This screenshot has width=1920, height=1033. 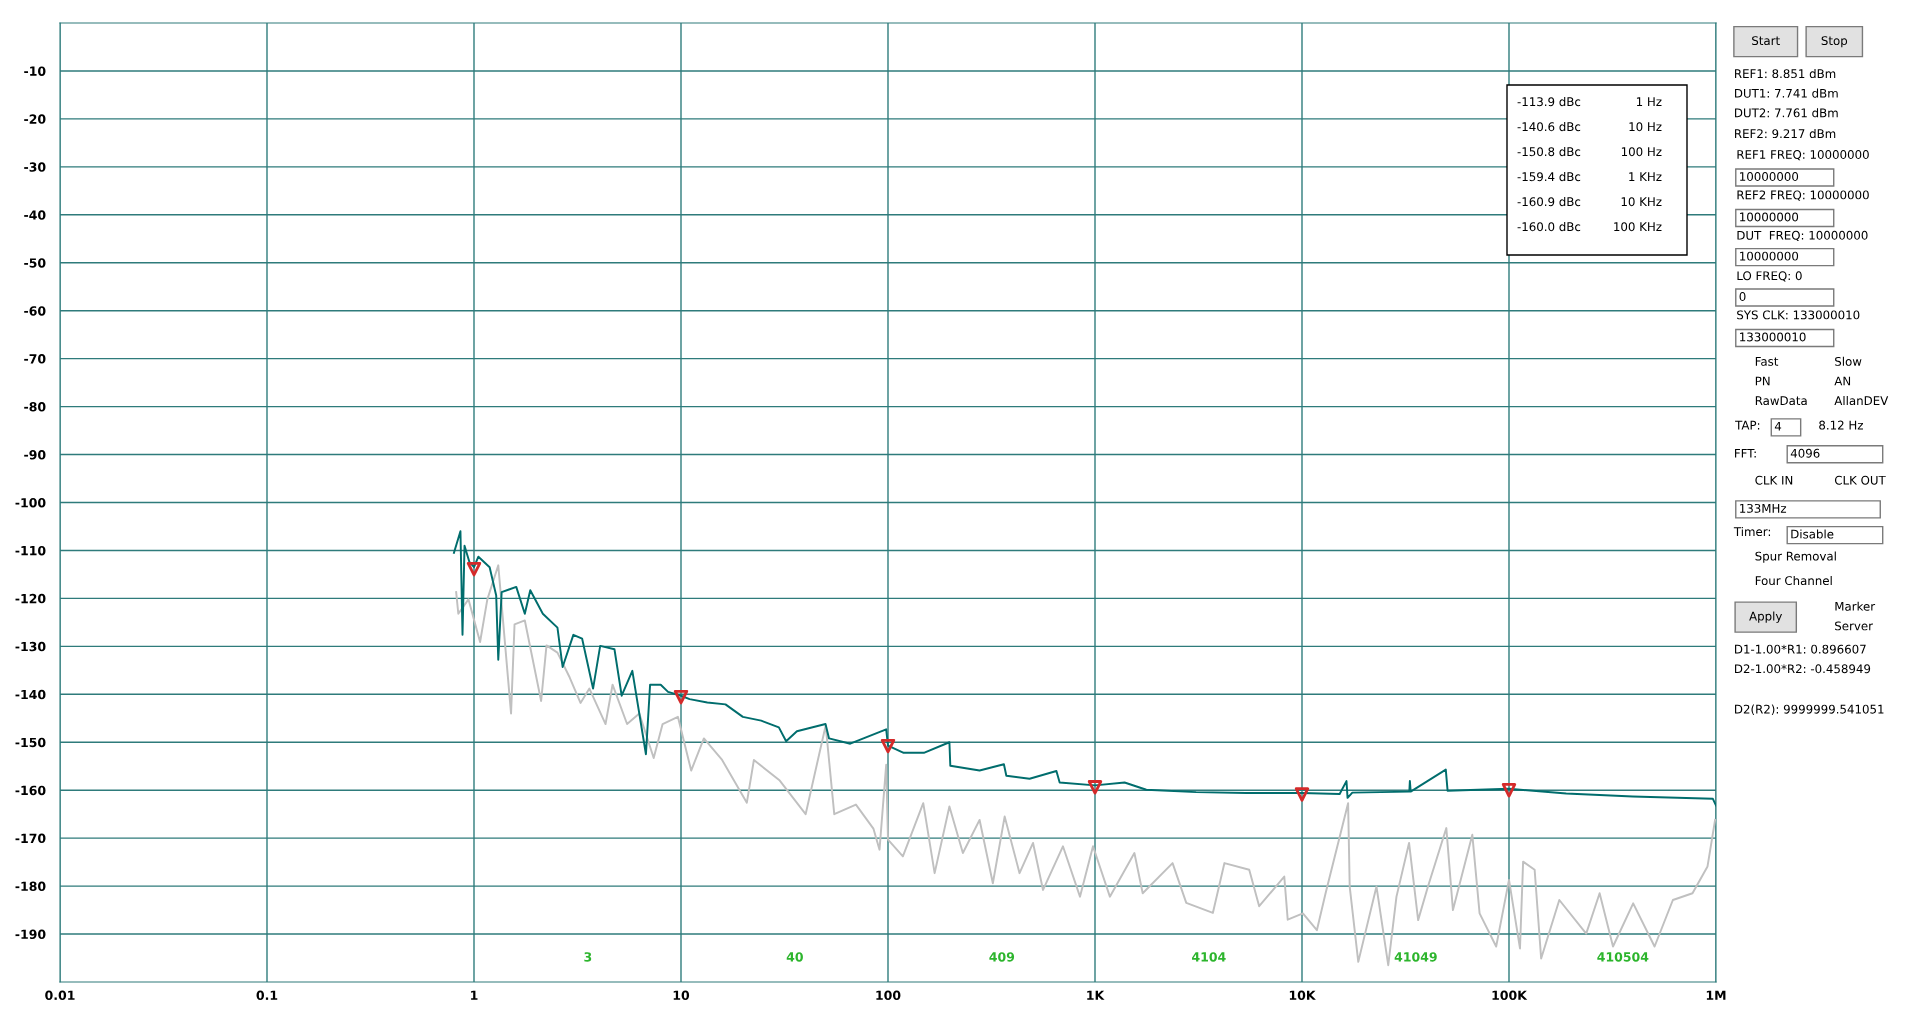 I want to click on annotation: 1 Hz, so click(x=1649, y=101).